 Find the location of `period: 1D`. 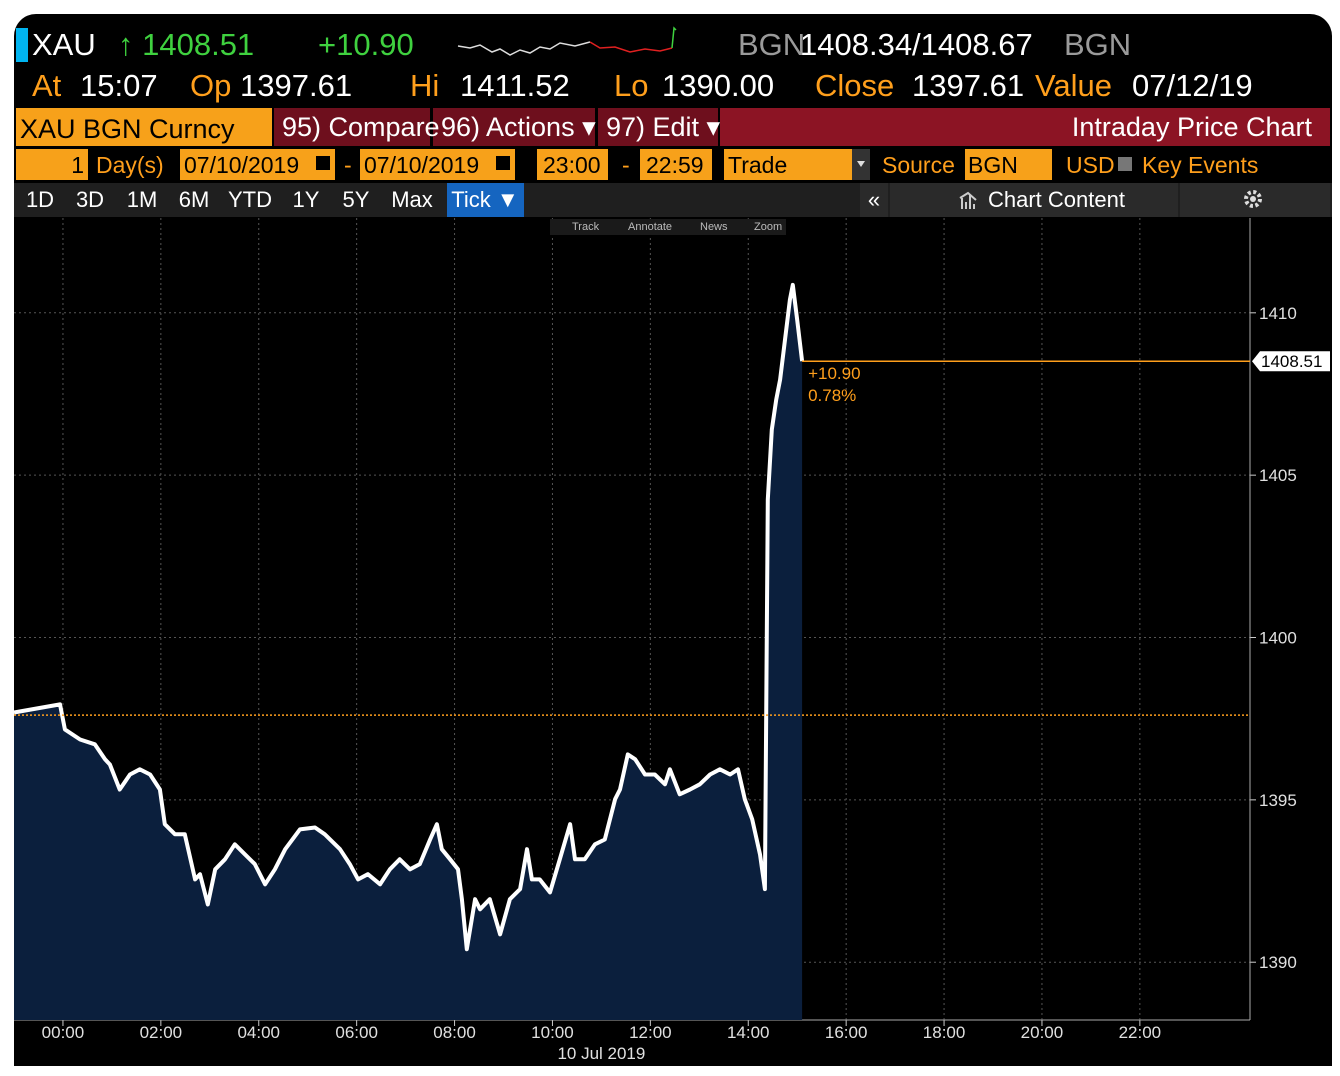

period: 1D is located at coordinates (40, 199).